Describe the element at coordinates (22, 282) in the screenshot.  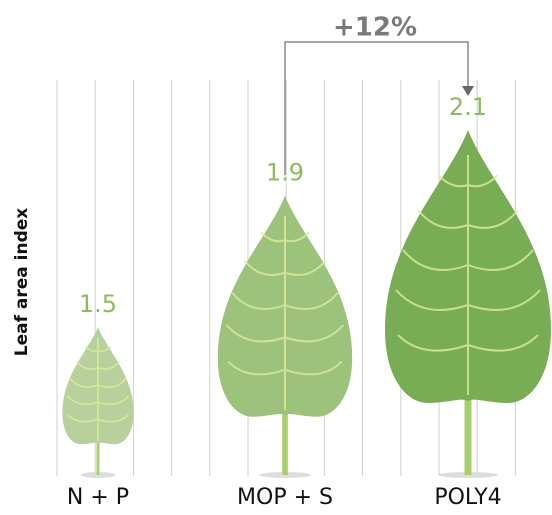
I see `y-axis-label: Leaf area index` at that location.